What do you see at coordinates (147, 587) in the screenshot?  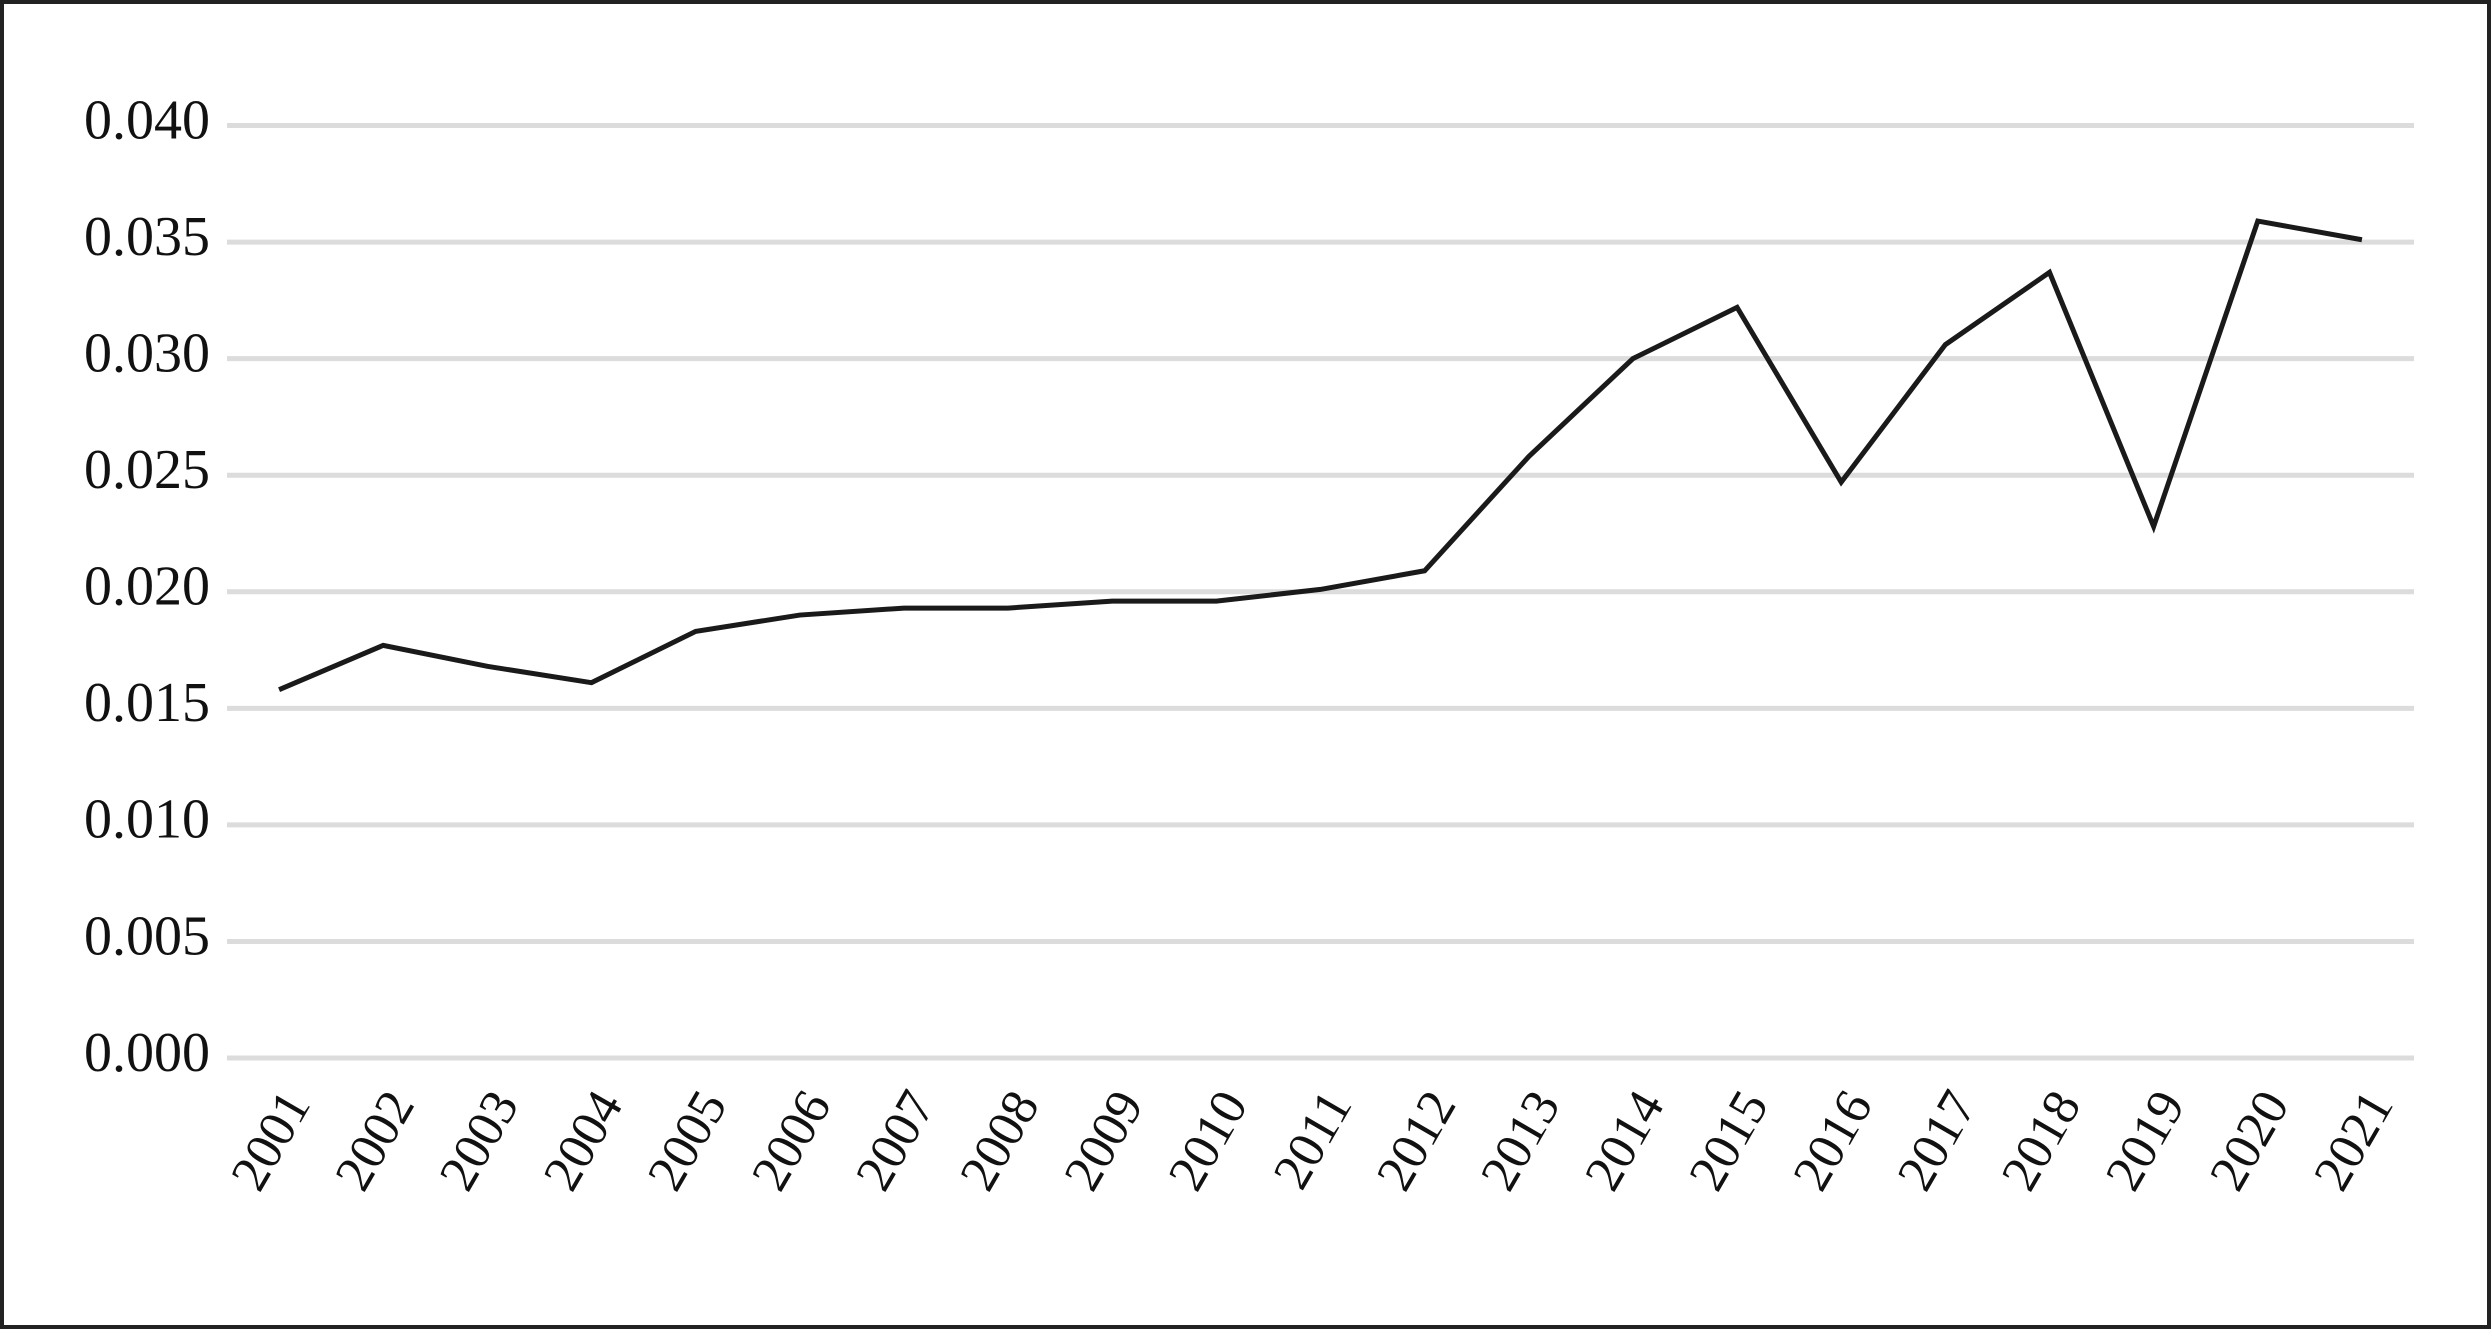 I see `y-tick-label: 0.020` at bounding box center [147, 587].